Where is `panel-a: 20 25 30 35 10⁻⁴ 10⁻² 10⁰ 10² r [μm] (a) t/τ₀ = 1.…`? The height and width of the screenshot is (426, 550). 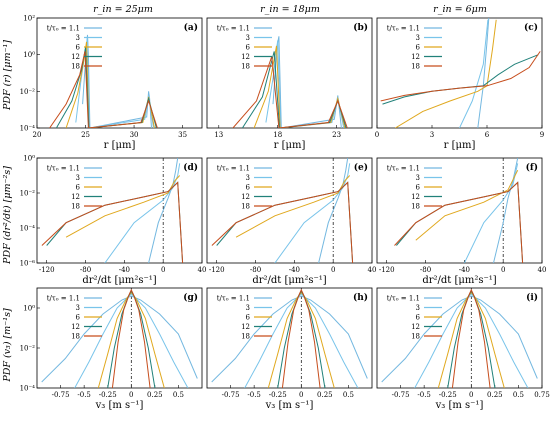
panel-a: 20 25 30 35 10⁻⁴ 10⁻² 10⁰ 10² r [μm] (a) t/τ₀ = 1.… is located at coordinates (111, 83).